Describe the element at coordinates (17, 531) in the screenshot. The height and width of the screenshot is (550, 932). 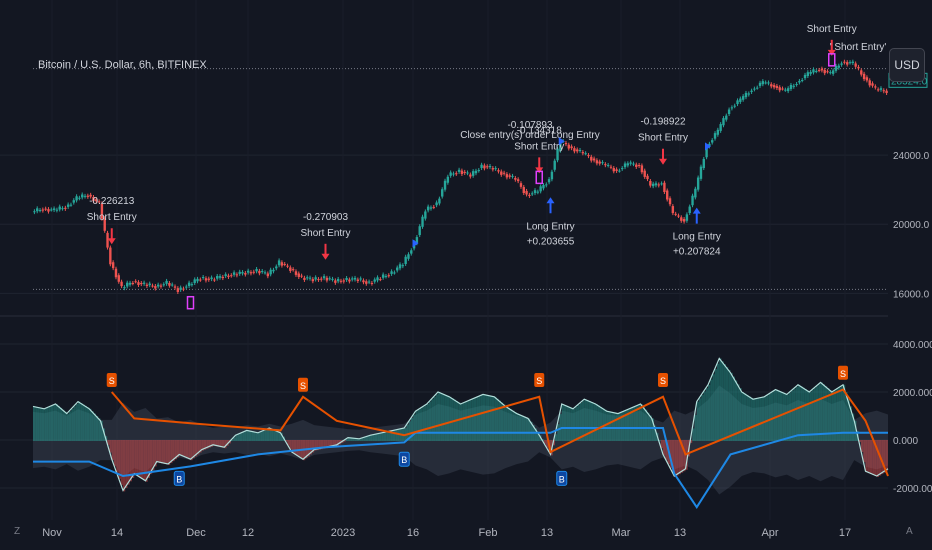
I see `zoom-icon: Z` at that location.